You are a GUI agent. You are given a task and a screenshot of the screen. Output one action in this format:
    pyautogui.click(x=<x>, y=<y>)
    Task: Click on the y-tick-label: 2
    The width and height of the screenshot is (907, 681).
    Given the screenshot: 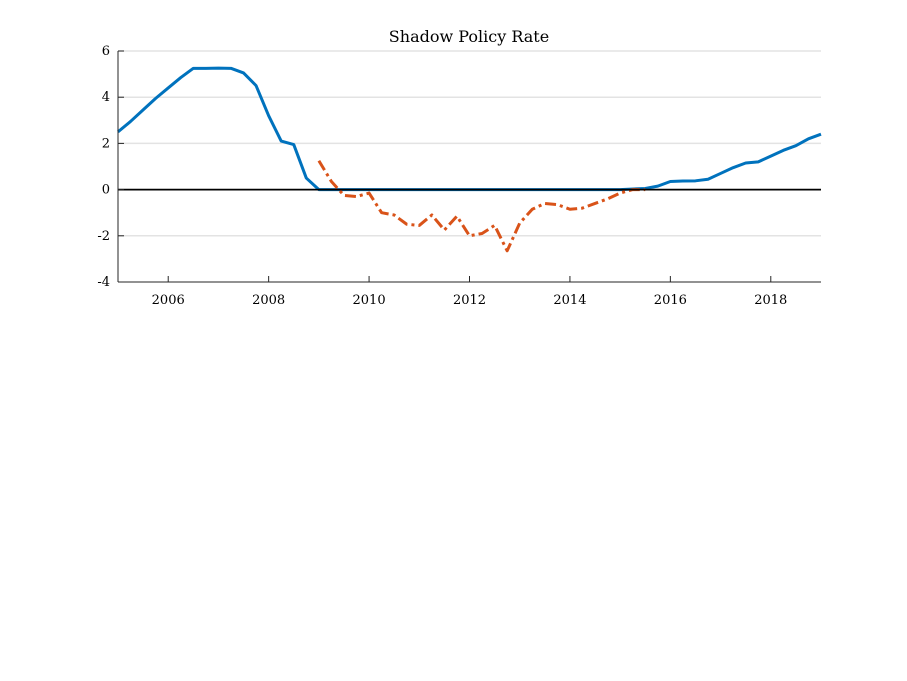 What is the action you would take?
    pyautogui.click(x=106, y=143)
    